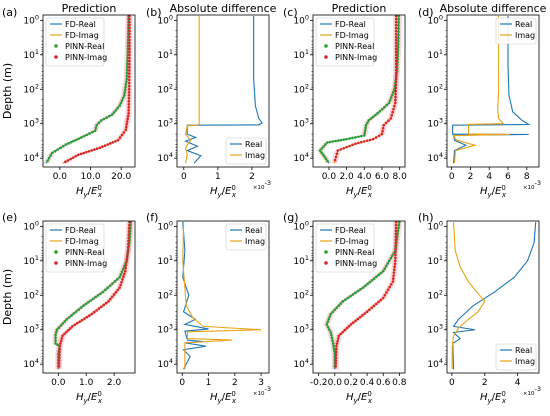 This screenshot has height=416, width=550. I want to click on x-tick-label: 2, so click(485, 383).